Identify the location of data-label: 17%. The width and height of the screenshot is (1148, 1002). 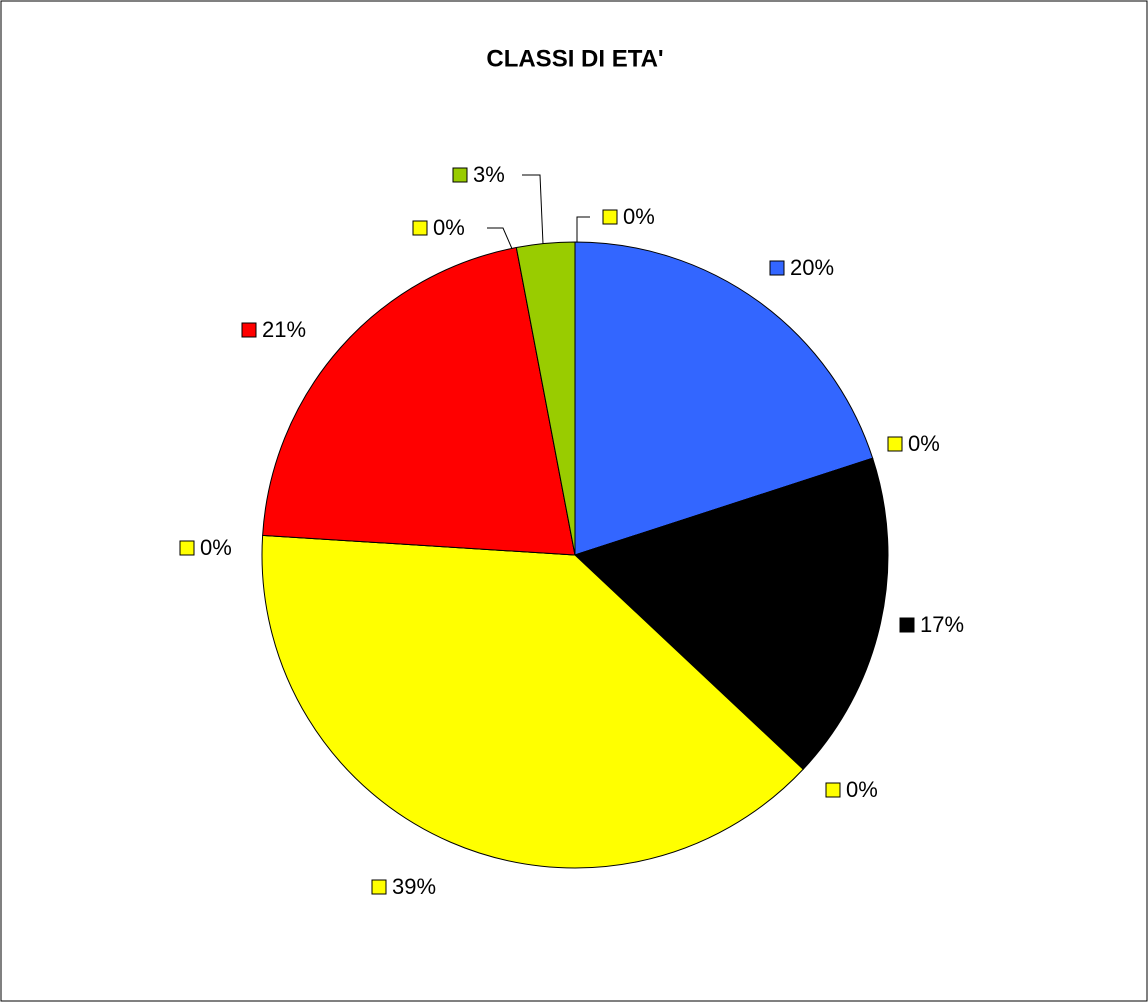
(942, 624).